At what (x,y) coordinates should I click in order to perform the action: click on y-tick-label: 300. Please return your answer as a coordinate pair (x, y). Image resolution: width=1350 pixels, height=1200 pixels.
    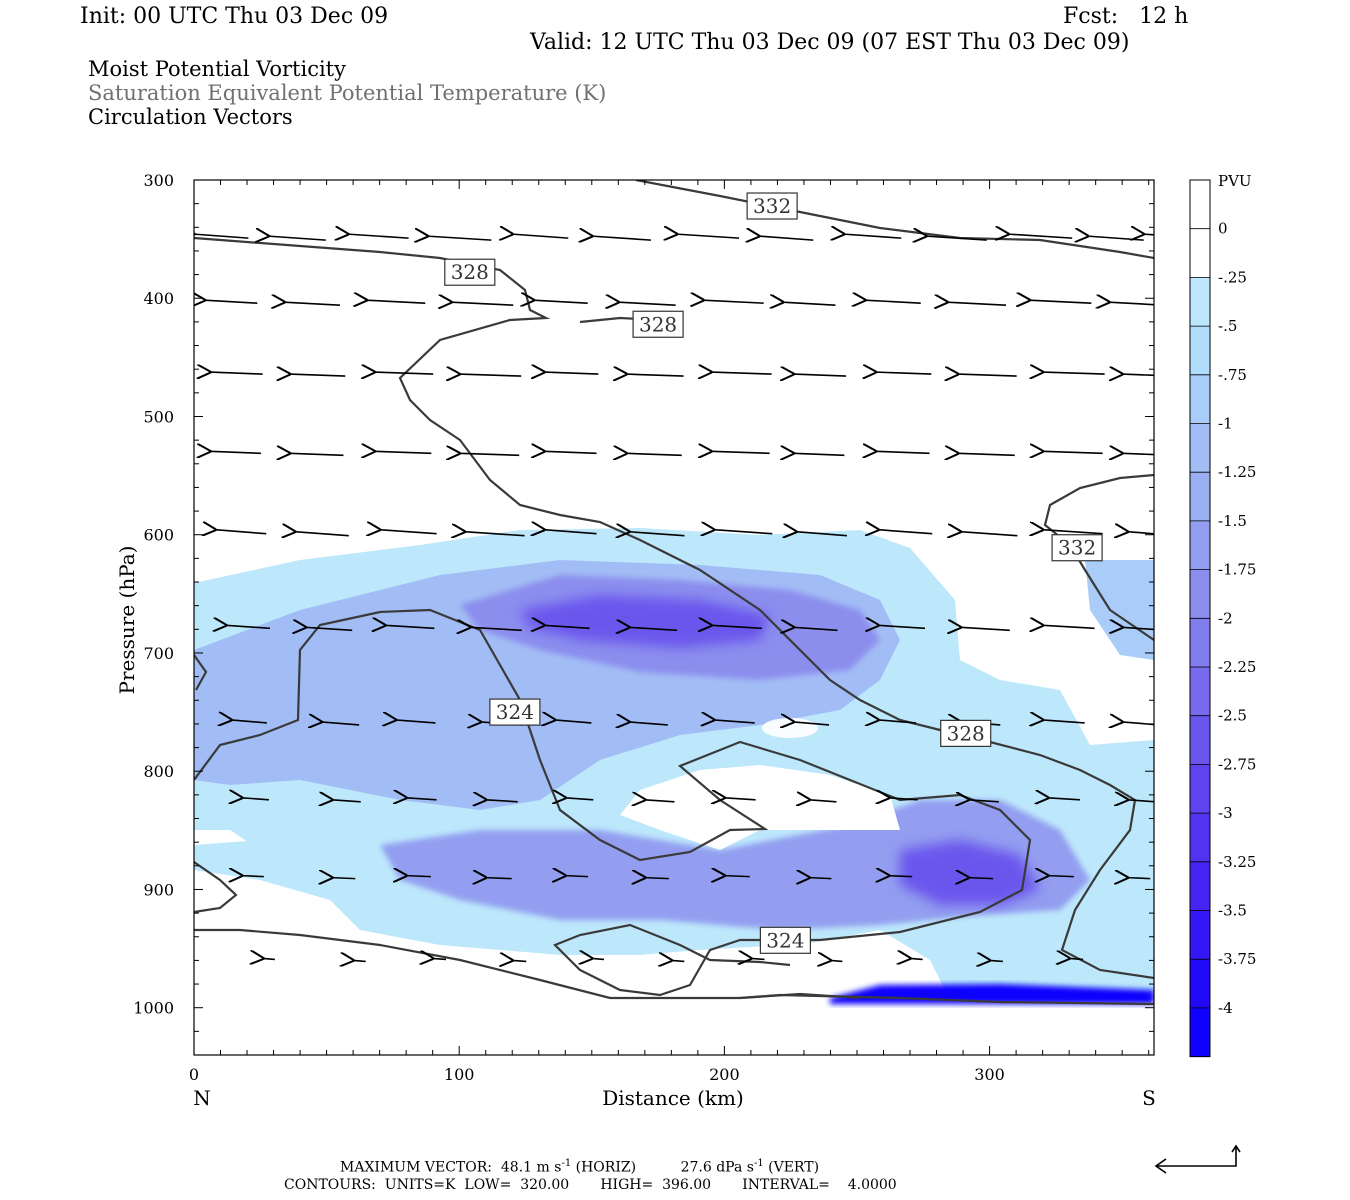
    Looking at the image, I should click on (158, 180).